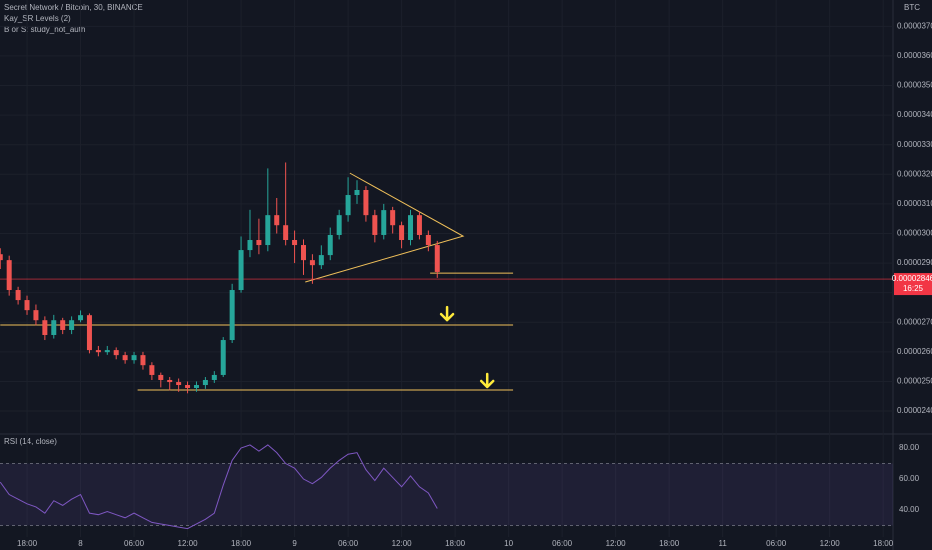 Image resolution: width=932 pixels, height=550 pixels. I want to click on price-badge-label: 0.00002846, so click(912, 278).